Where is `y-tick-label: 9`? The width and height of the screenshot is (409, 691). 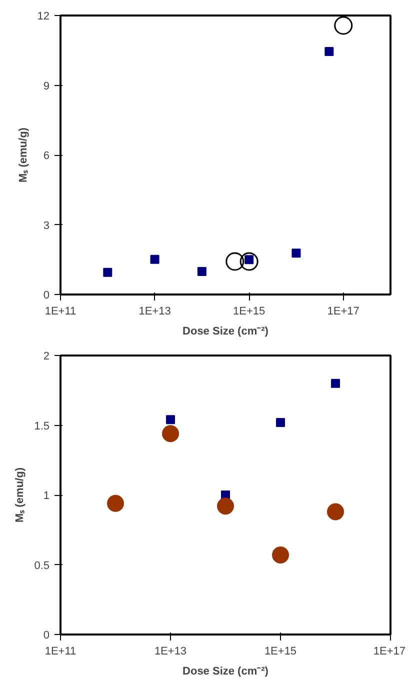
y-tick-label: 9 is located at coordinates (46, 86).